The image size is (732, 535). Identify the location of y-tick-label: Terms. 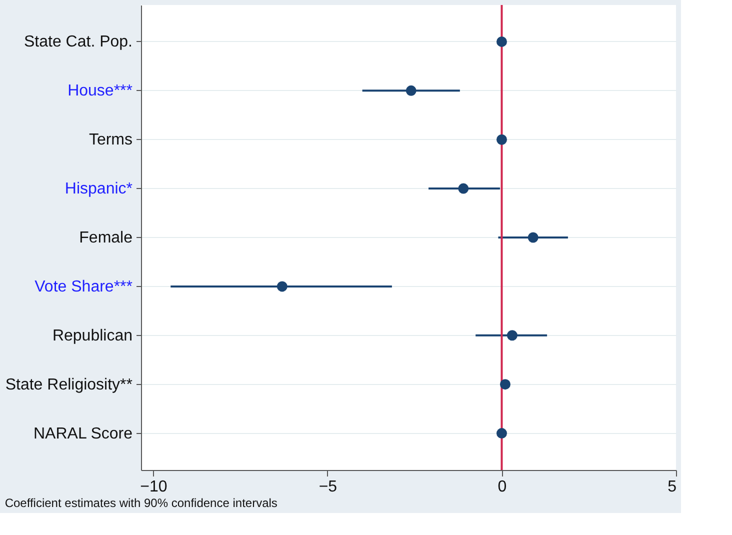
(110, 140).